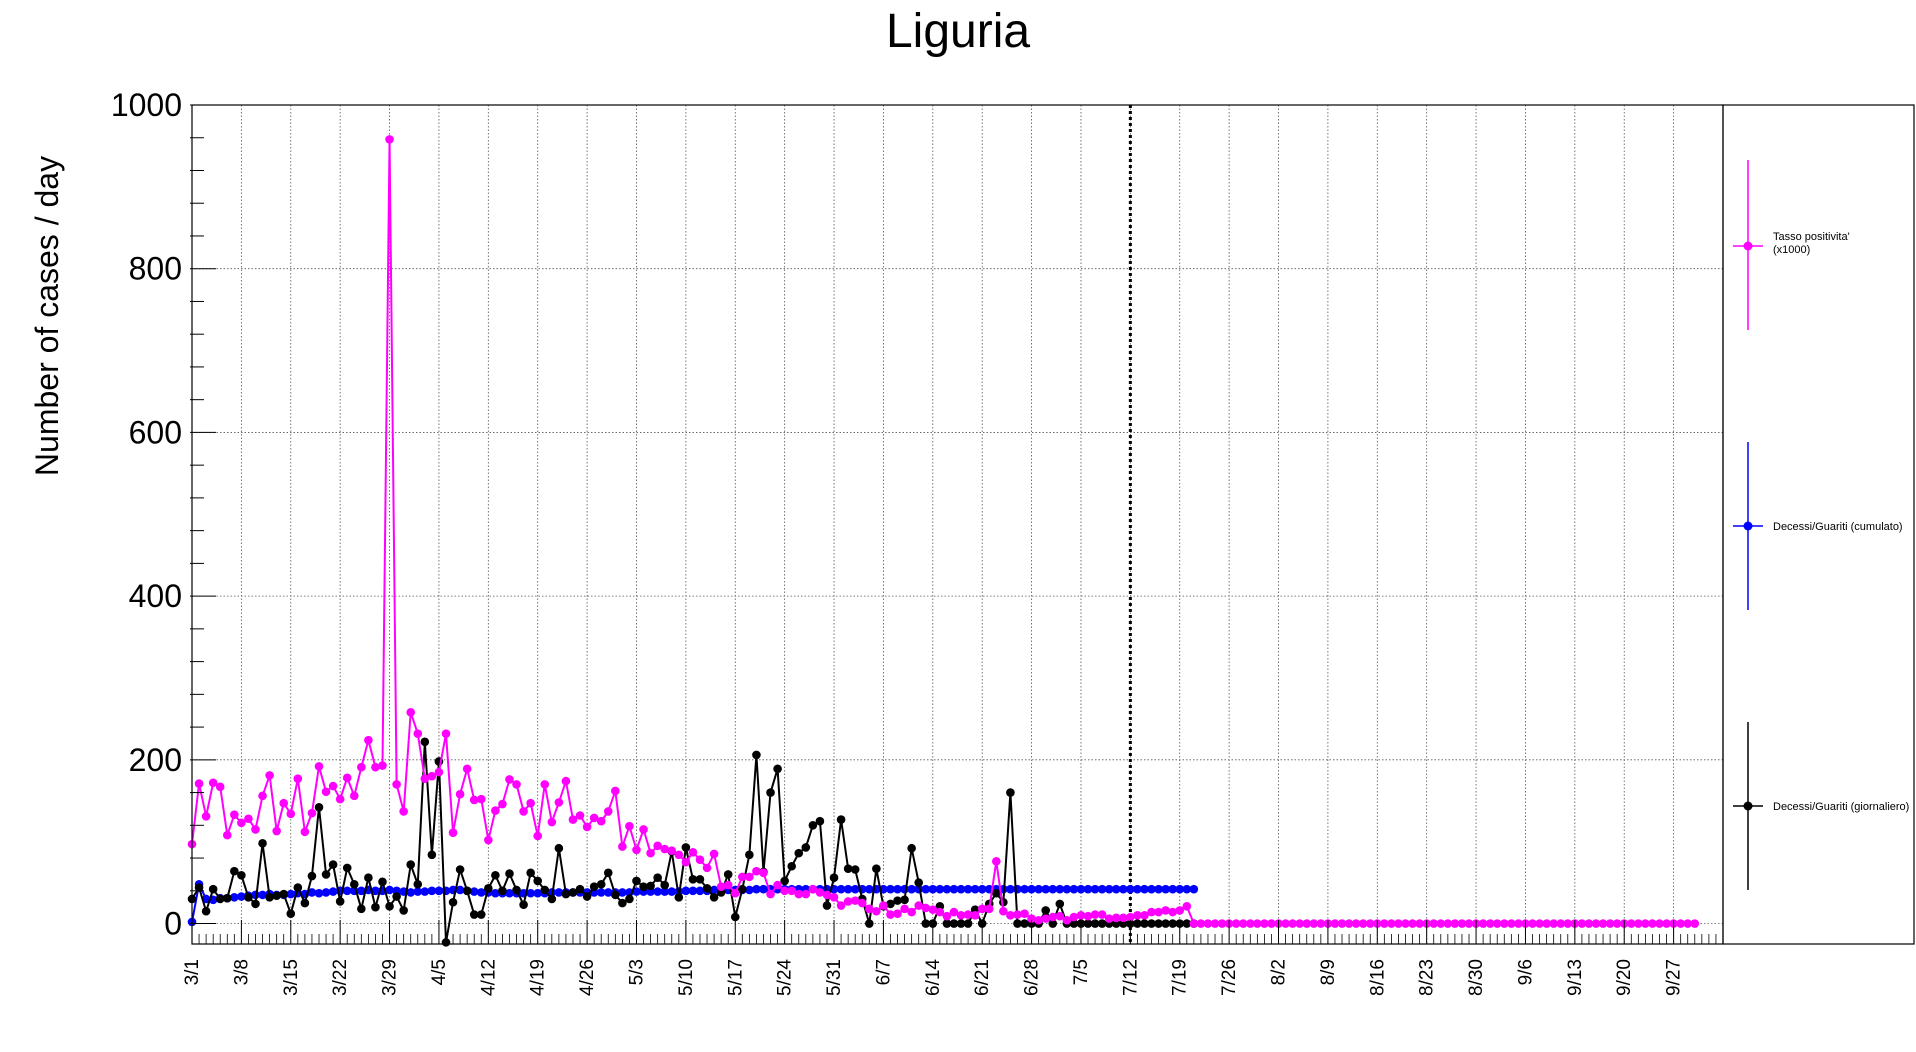 This screenshot has height=1052, width=1916. Describe the element at coordinates (1427, 977) in the screenshot. I see `x-tick-label: 8/23` at that location.